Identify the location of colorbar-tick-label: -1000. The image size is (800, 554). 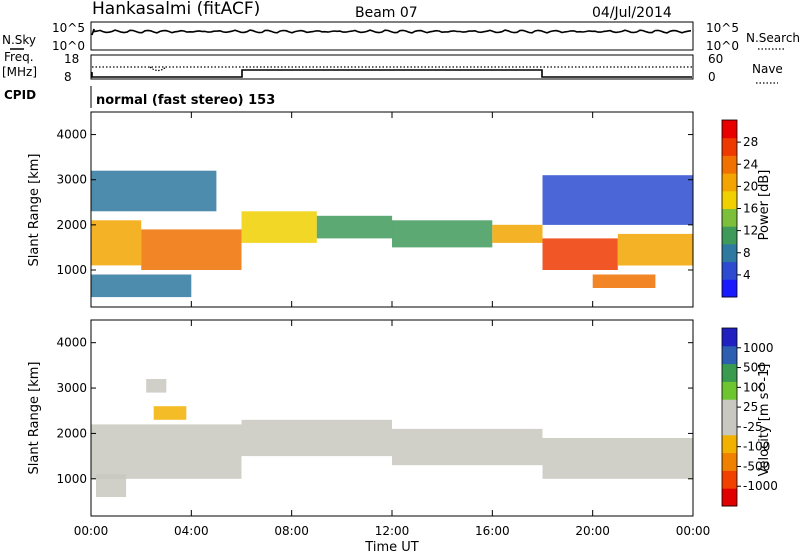
(760, 486).